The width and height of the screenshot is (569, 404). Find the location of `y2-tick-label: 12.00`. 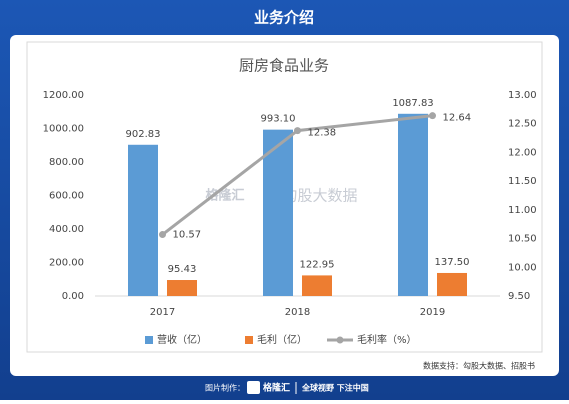

y2-tick-label: 12.00 is located at coordinates (522, 152).